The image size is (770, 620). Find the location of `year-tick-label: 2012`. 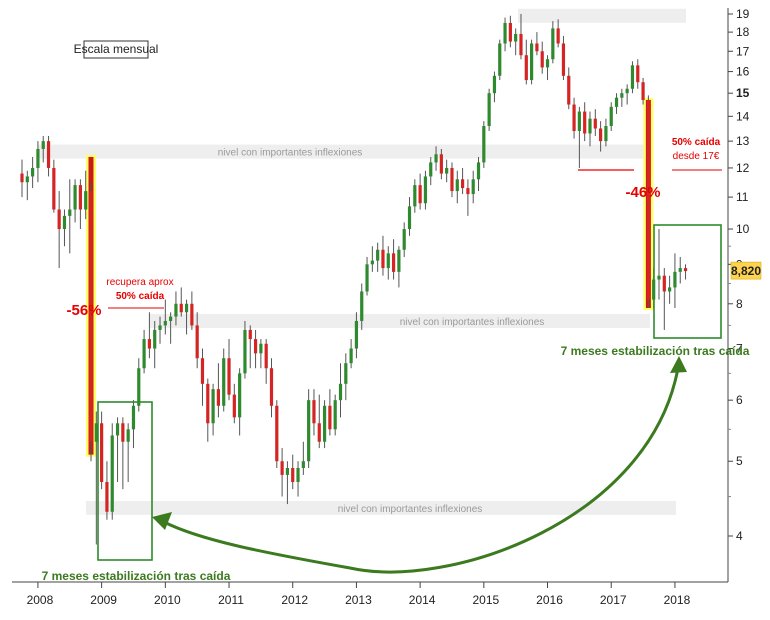

year-tick-label: 2012 is located at coordinates (294, 600).